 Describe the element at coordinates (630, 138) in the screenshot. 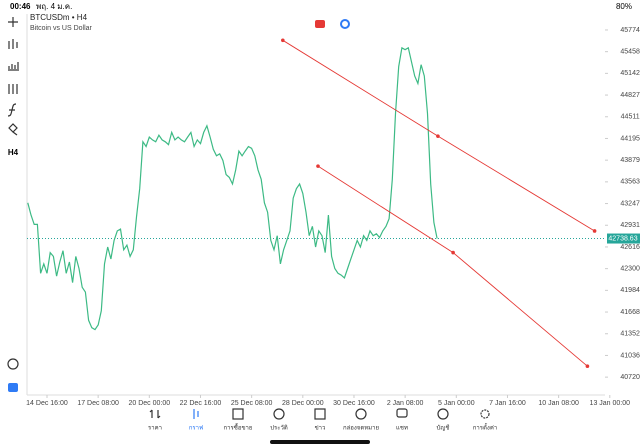

I see `y-tick-label: 44195.30` at that location.